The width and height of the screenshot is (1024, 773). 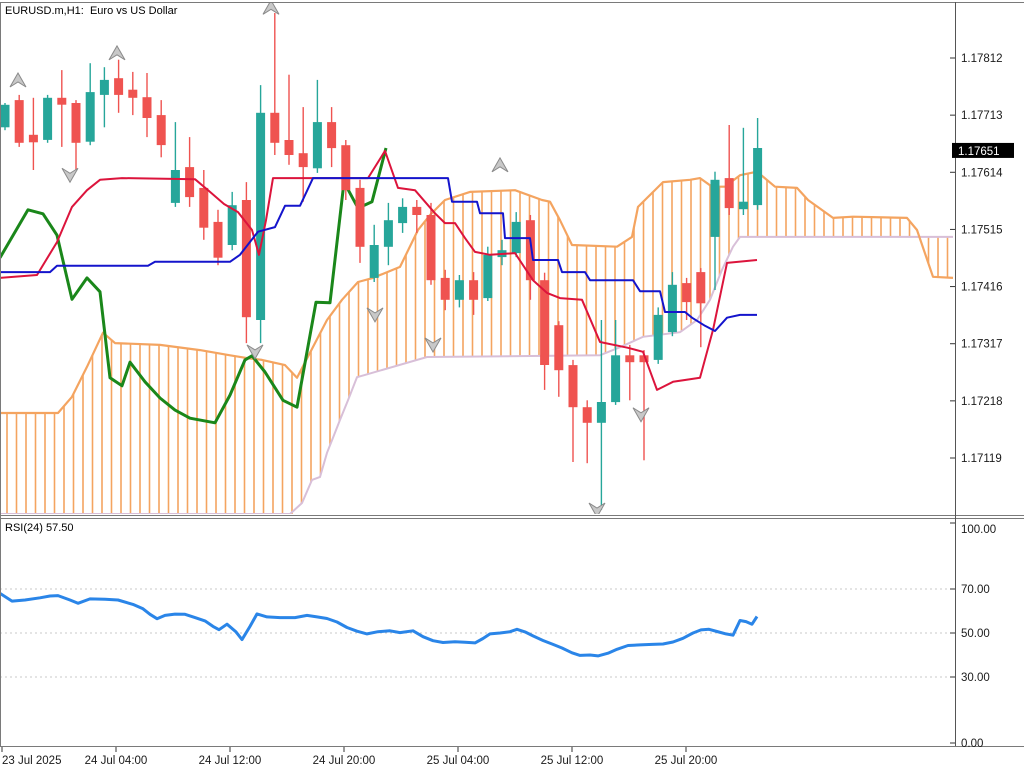 What do you see at coordinates (91, 11) in the screenshot?
I see `chart-title: EURUSD.m,H1: Euro vs US Dollar` at bounding box center [91, 11].